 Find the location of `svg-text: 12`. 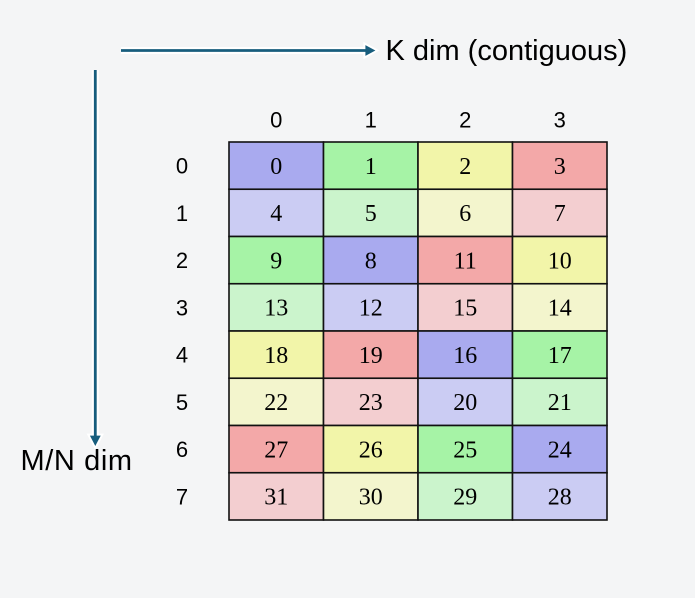

svg-text: 12 is located at coordinates (371, 309).